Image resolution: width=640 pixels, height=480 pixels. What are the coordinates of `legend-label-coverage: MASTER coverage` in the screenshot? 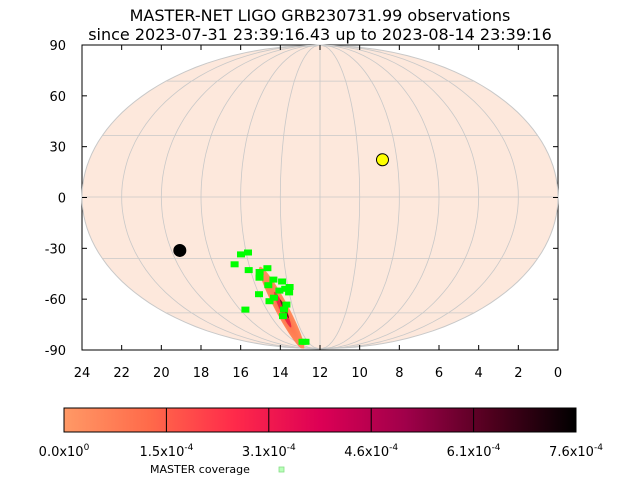 It's located at (200, 469).